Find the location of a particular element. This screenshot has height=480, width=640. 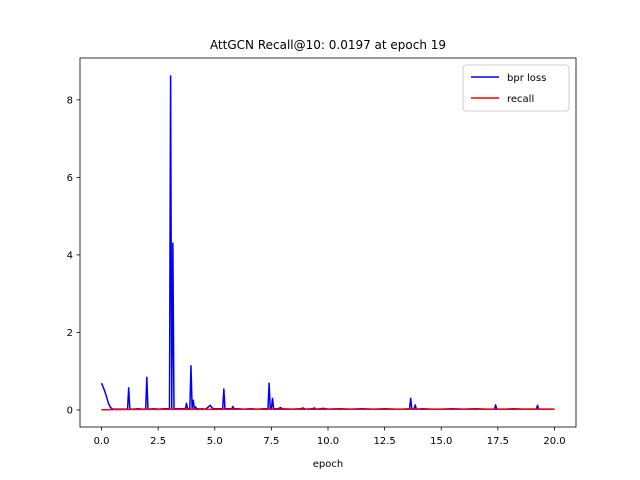

y-tick-label: 2 is located at coordinates (70, 333).